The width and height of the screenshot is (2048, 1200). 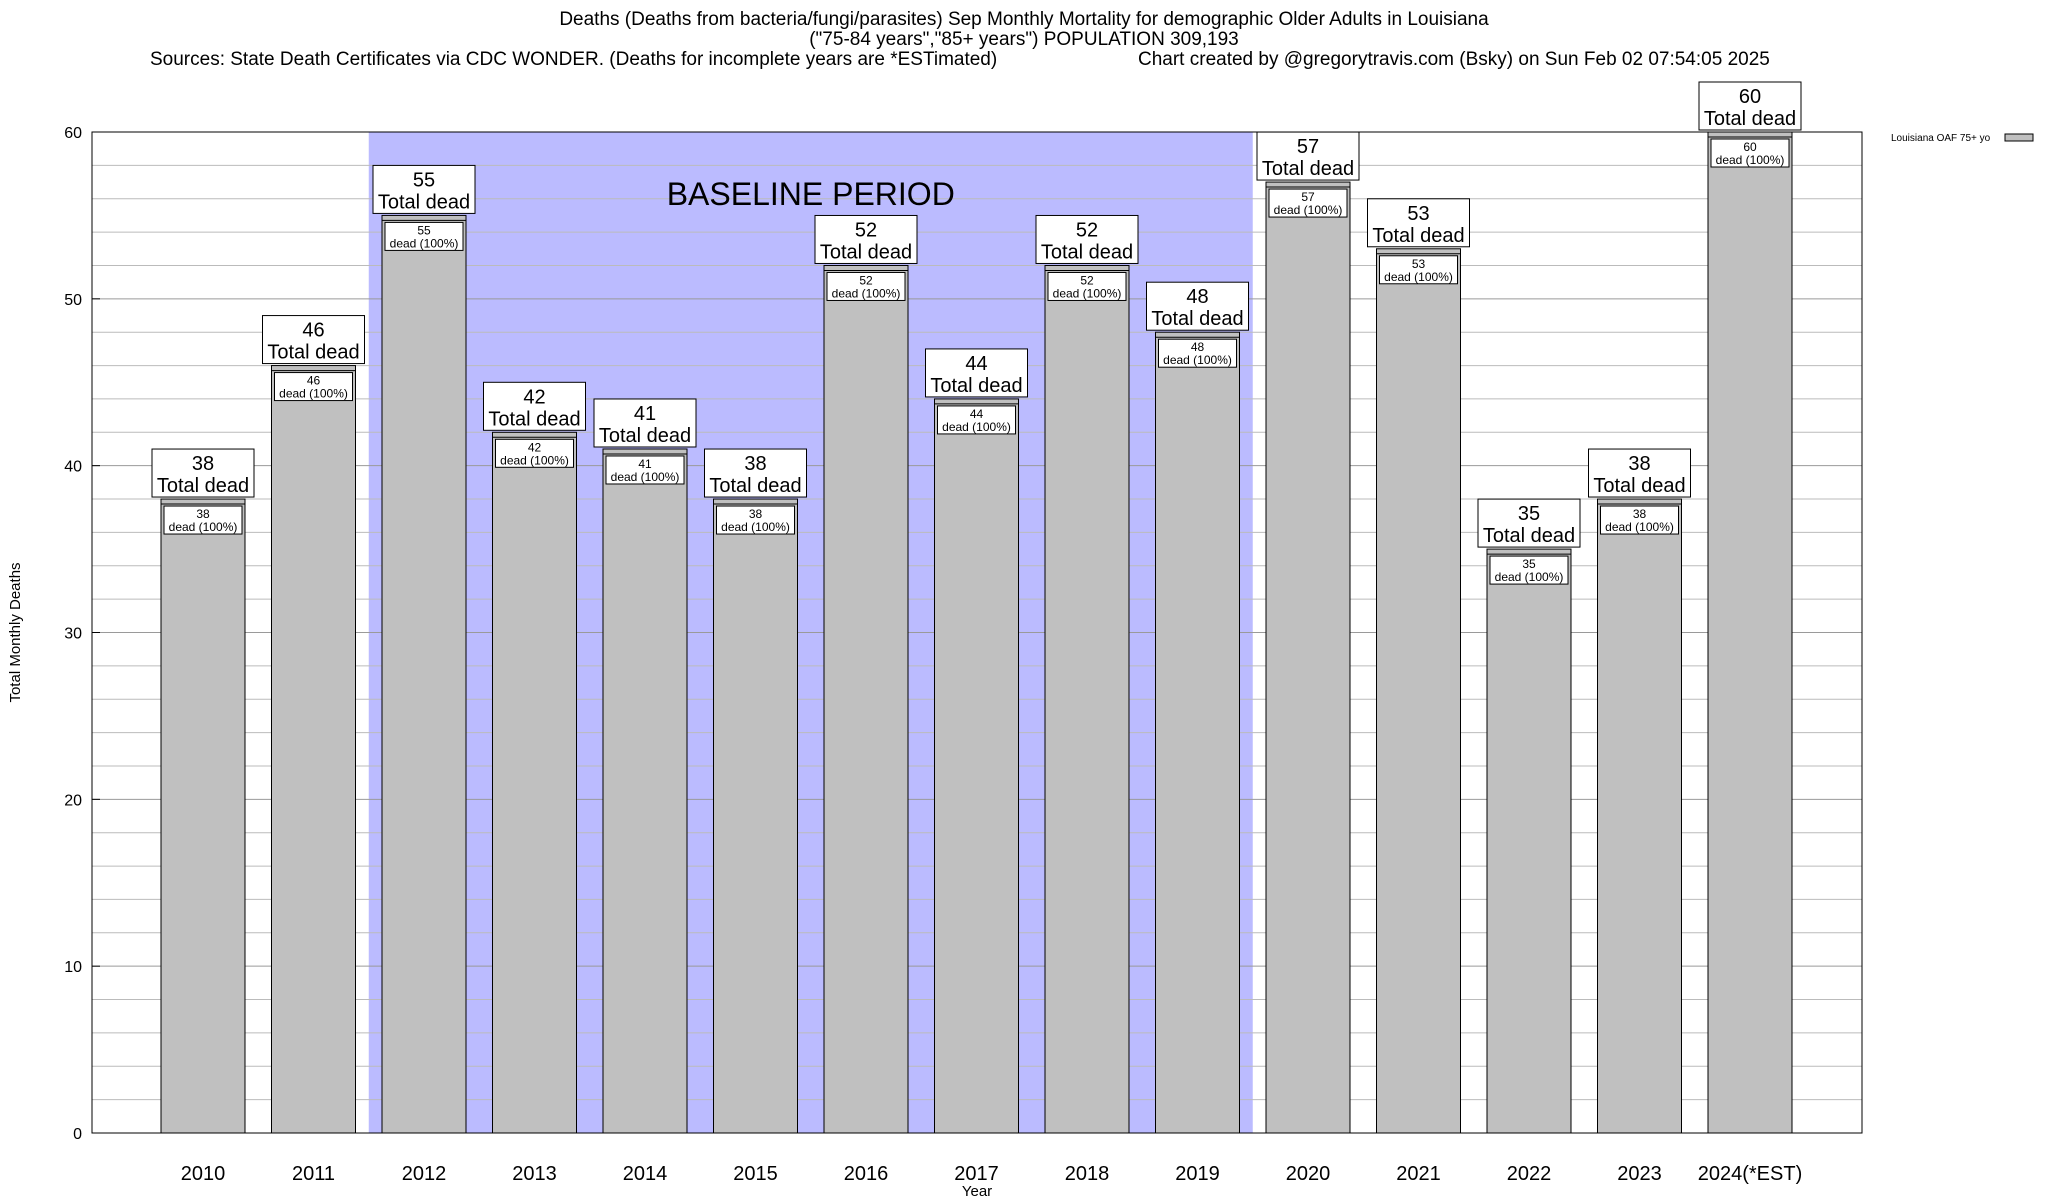 What do you see at coordinates (73, 800) in the screenshot?
I see `y-tick-label: 20` at bounding box center [73, 800].